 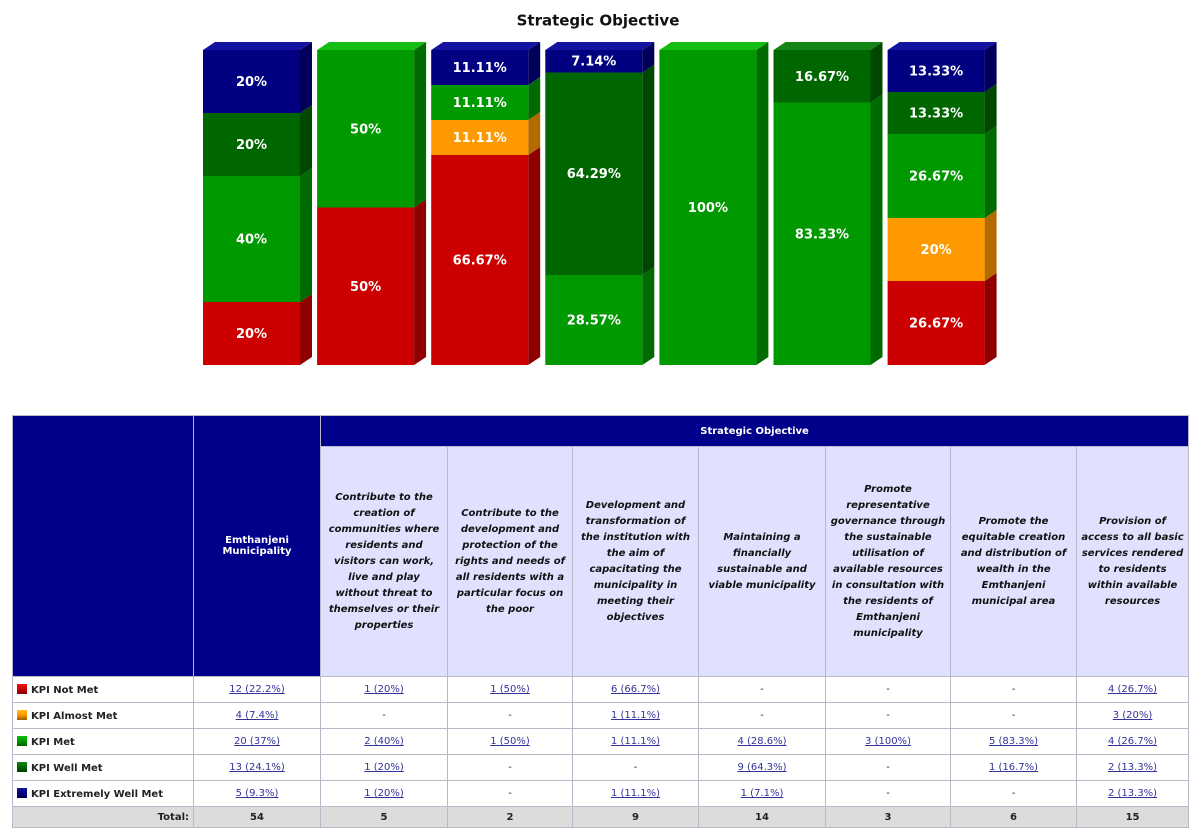 I want to click on value-label: 26.67%, so click(x=936, y=323).